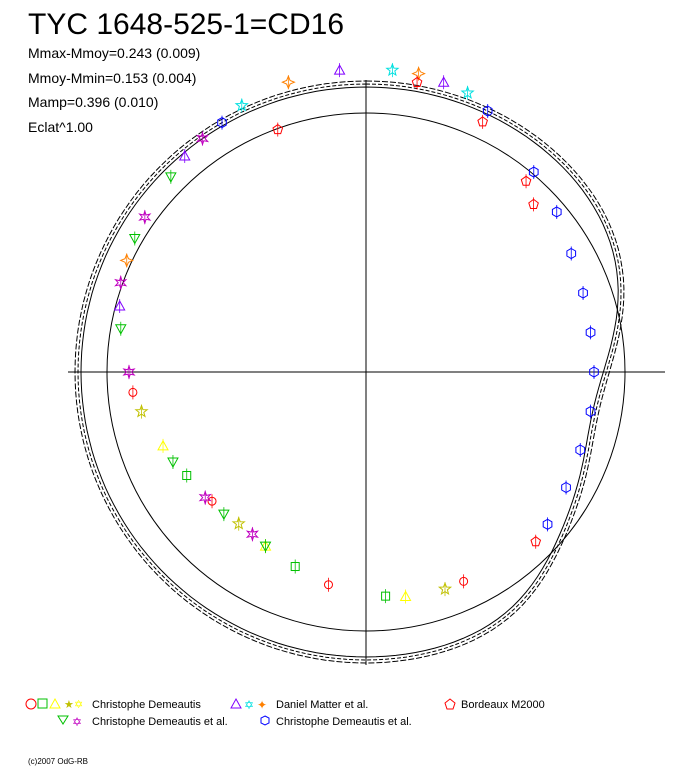 The width and height of the screenshot is (688, 768). What do you see at coordinates (114, 53) in the screenshot?
I see `stat-mmax-mmoy: Mmax-Mmoy=0.243 (0.009)` at bounding box center [114, 53].